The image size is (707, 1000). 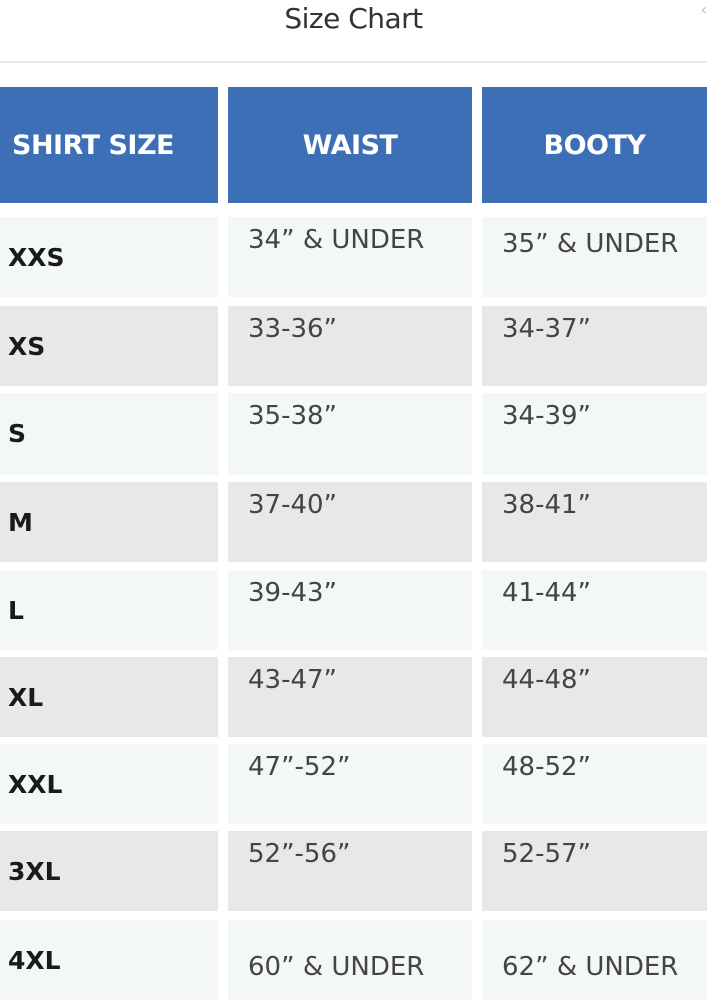 I want to click on header-booty: BOOTY, so click(x=594, y=145).